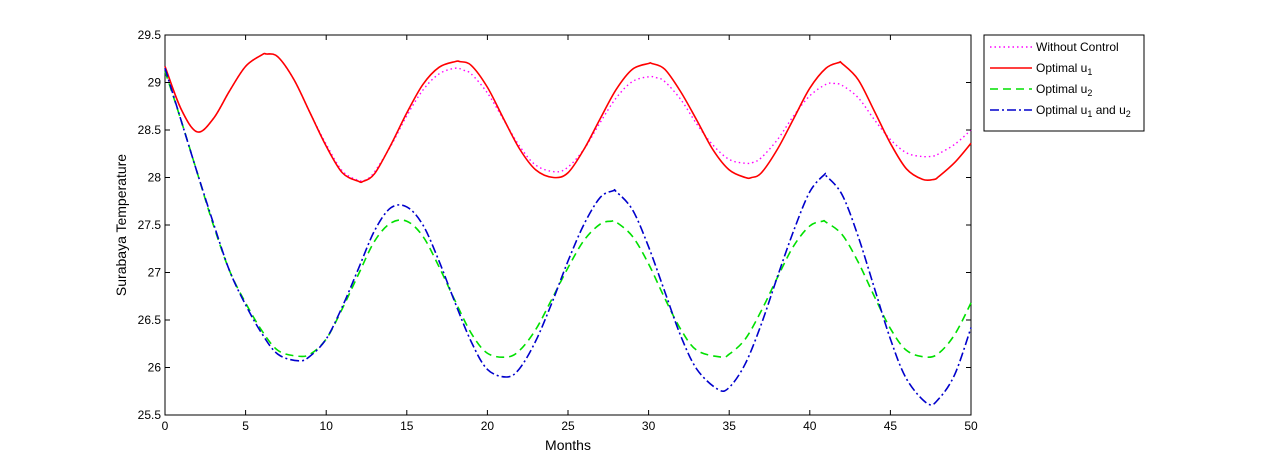 The width and height of the screenshot is (1269, 466). Describe the element at coordinates (245, 426) in the screenshot. I see `x-tick-label: 5` at that location.